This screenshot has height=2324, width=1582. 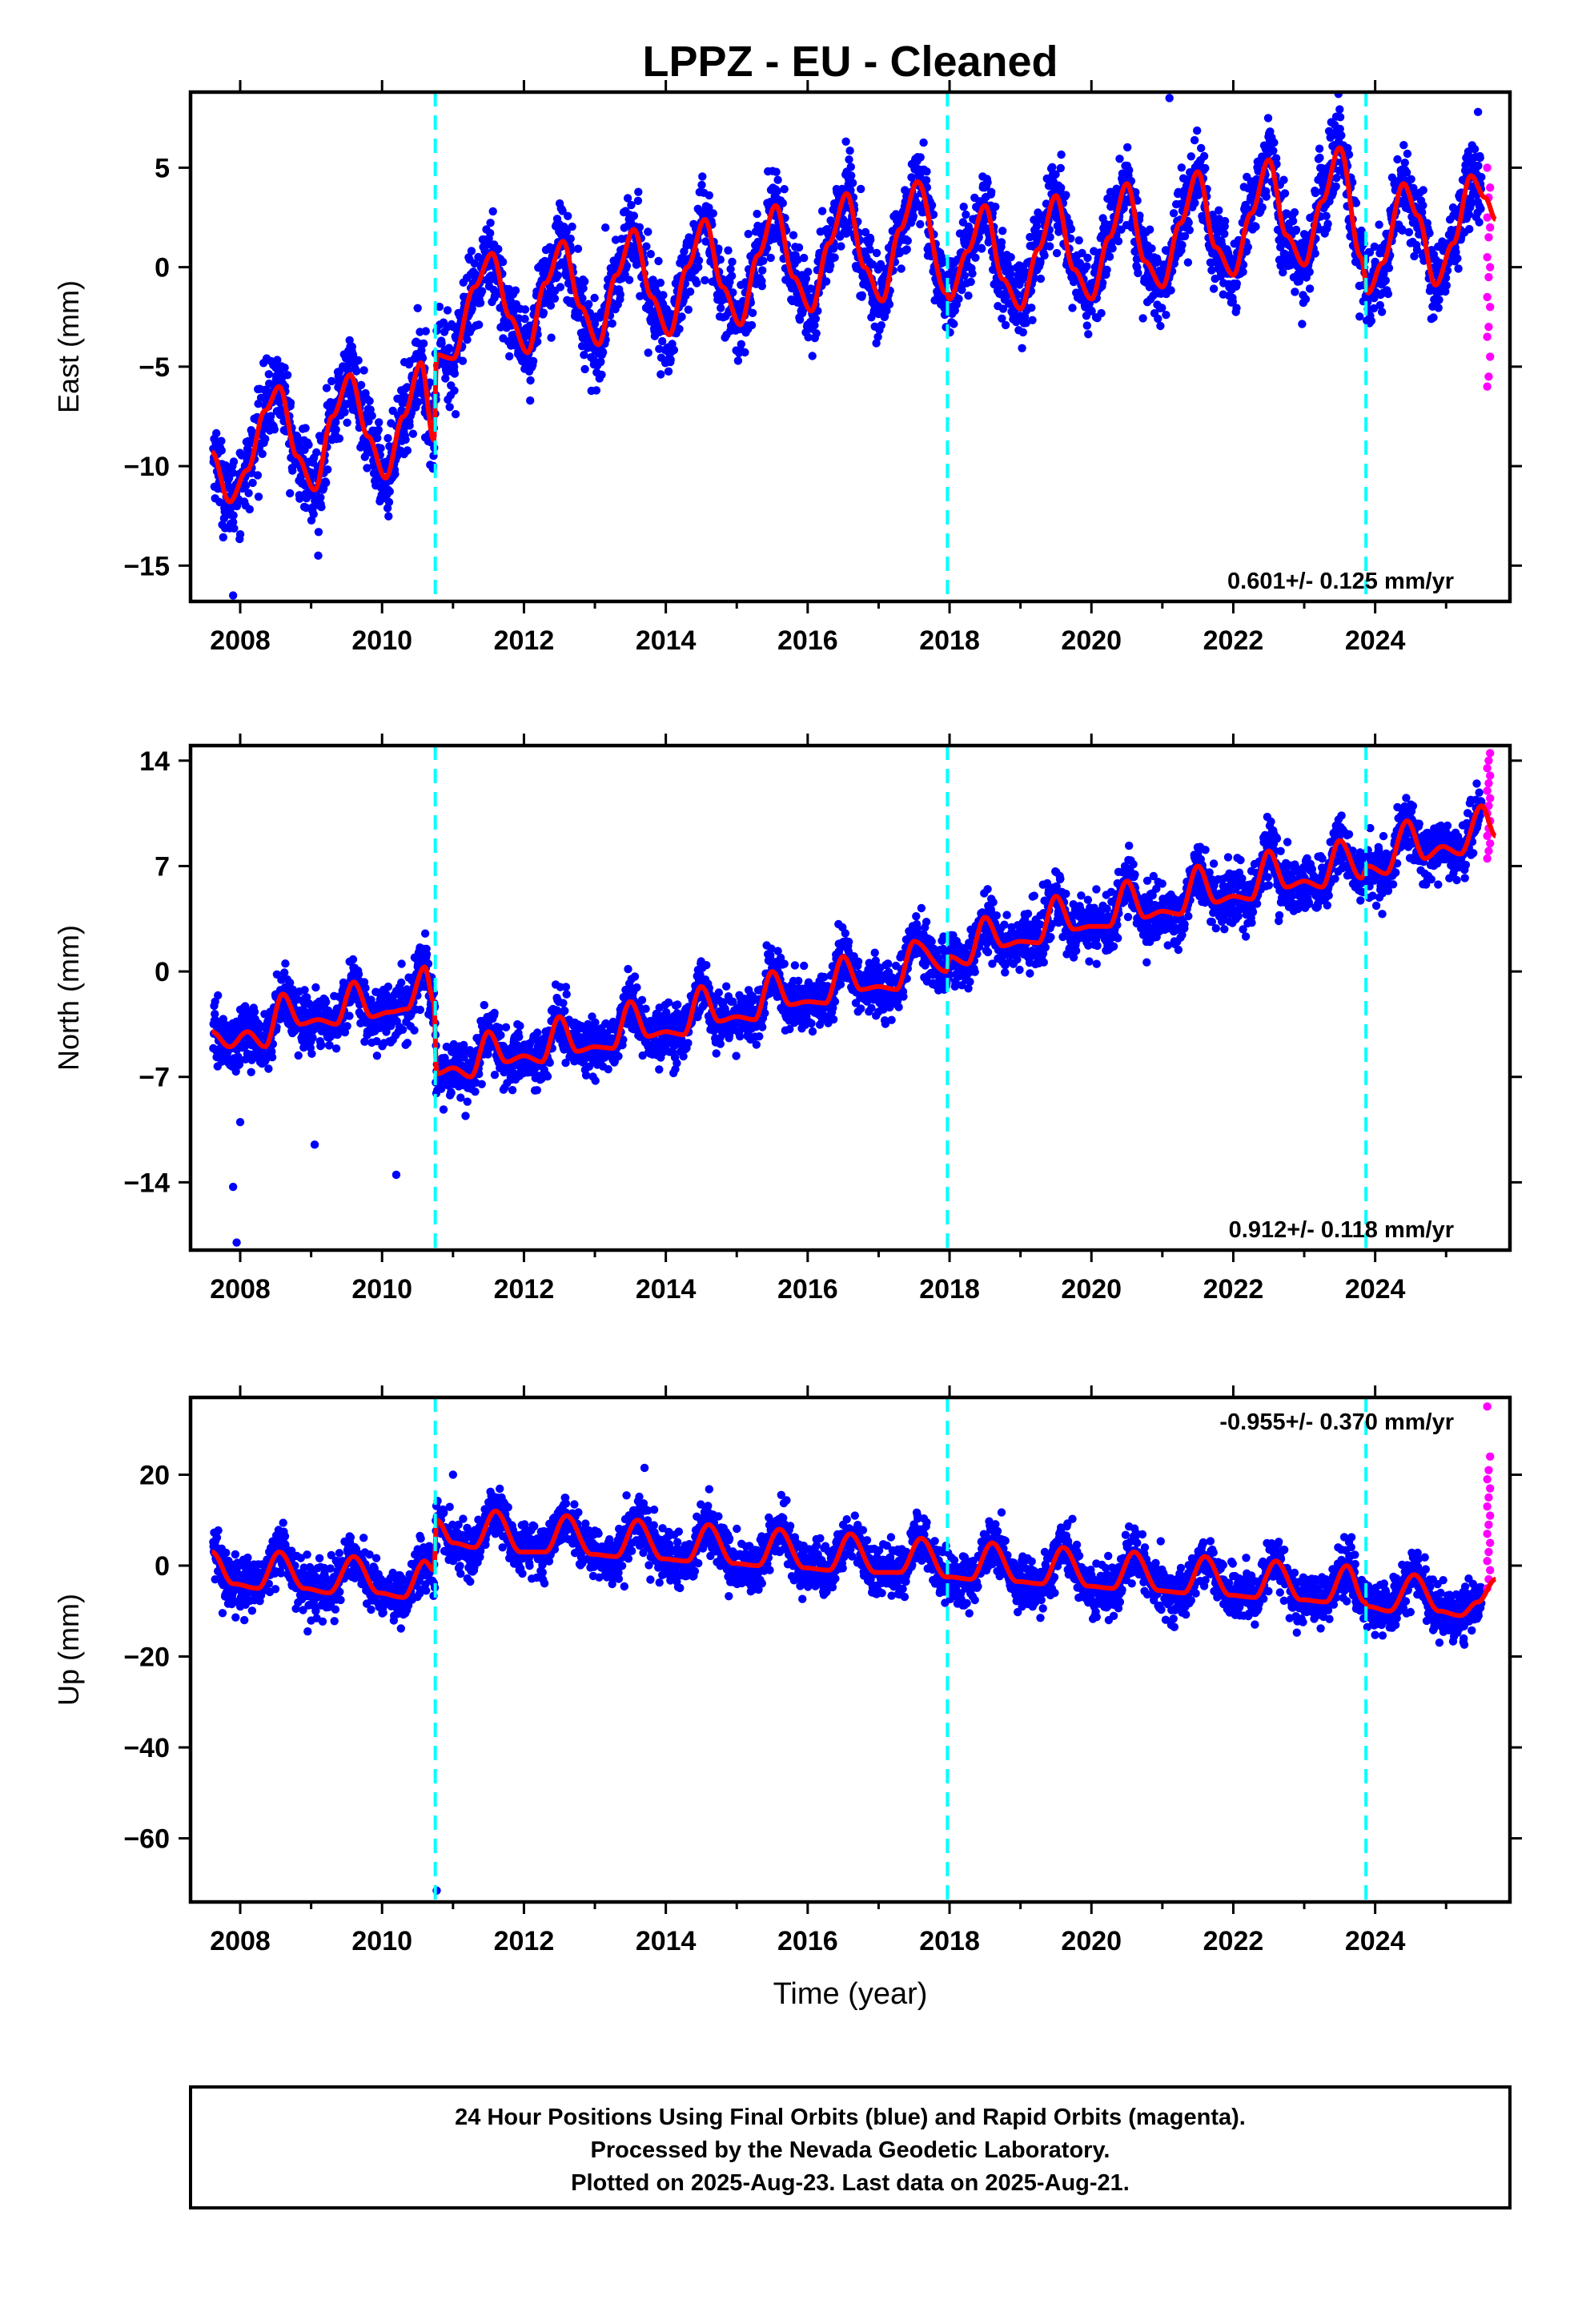 I want to click on east-rapid-orbit-points, so click(x=1489, y=277).